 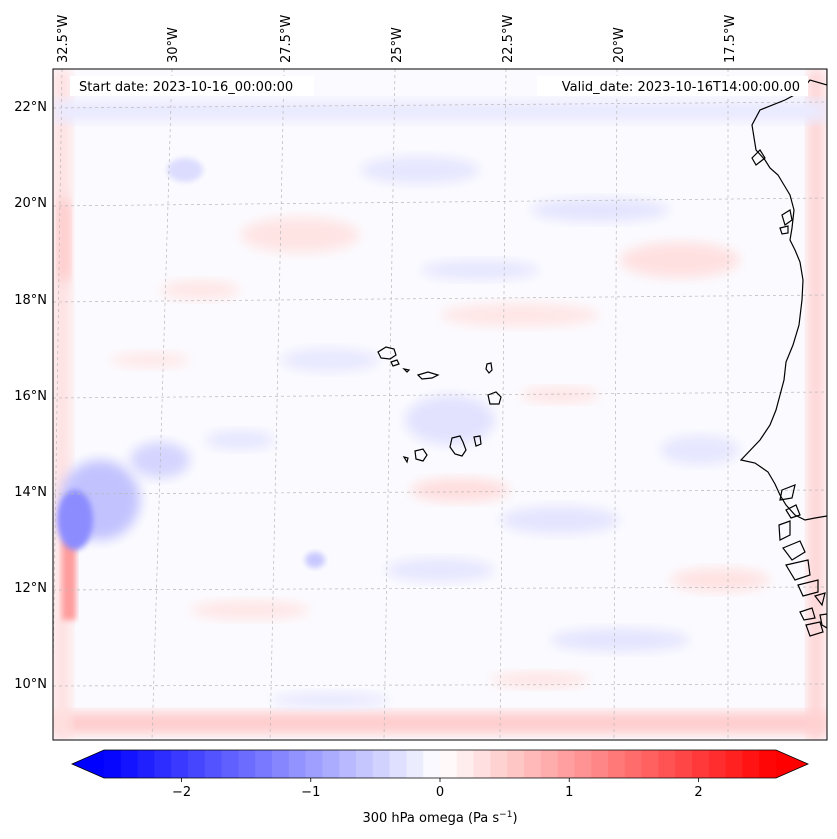 What do you see at coordinates (310, 792) in the screenshot?
I see `colorbar-tick-label: −1` at bounding box center [310, 792].